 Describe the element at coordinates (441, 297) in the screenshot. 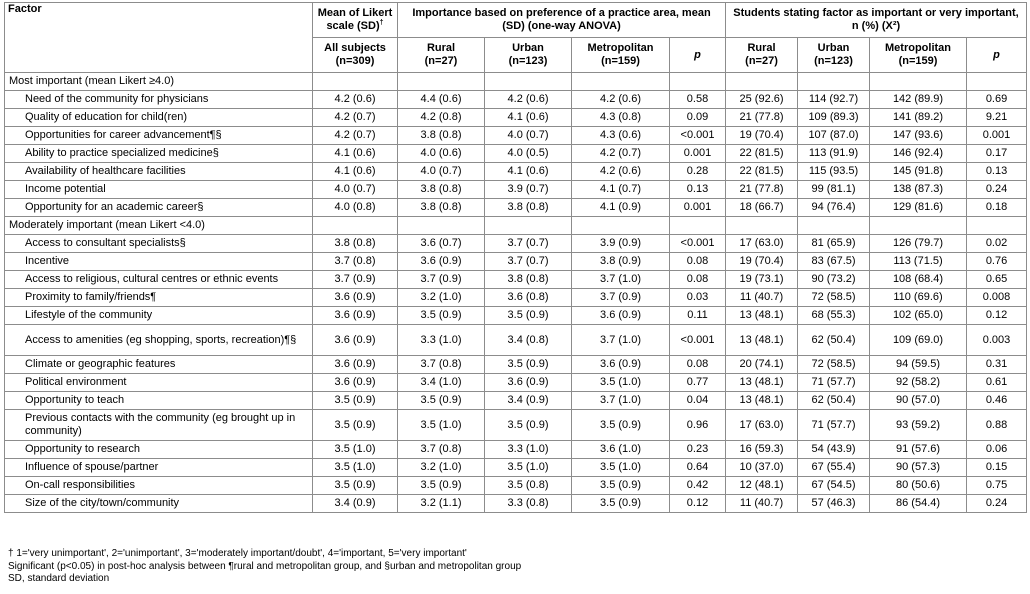

I see `rural-cell: 3.2 (1.0)` at that location.